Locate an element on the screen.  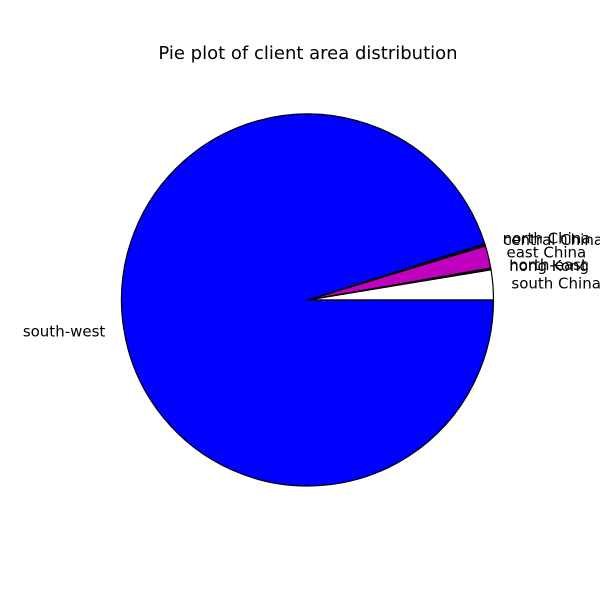
pie-label-east-china: east China is located at coordinates (547, 253).